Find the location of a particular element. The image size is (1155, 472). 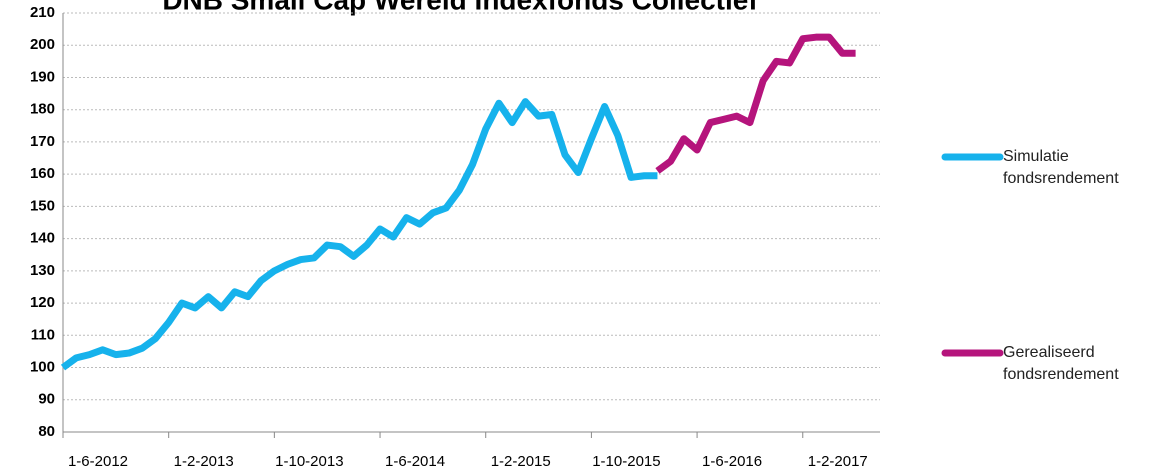

x-tick-label: 1-6-2012 is located at coordinates (98, 461).